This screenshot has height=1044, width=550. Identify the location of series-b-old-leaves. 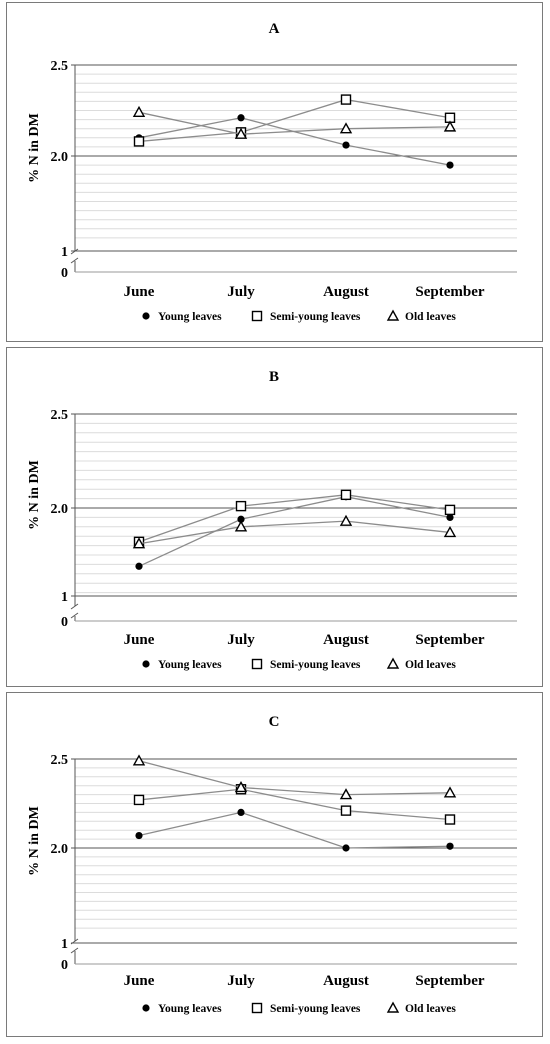
(294, 531).